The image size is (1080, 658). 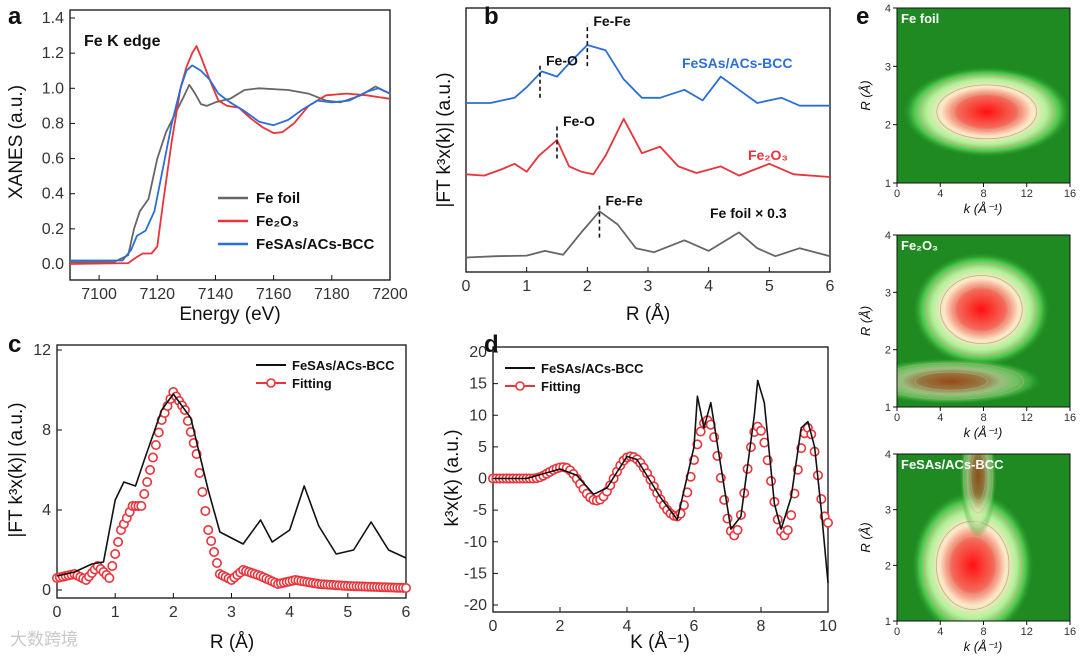 What do you see at coordinates (278, 198) in the screenshot?
I see `legend-label: Fe foil` at bounding box center [278, 198].